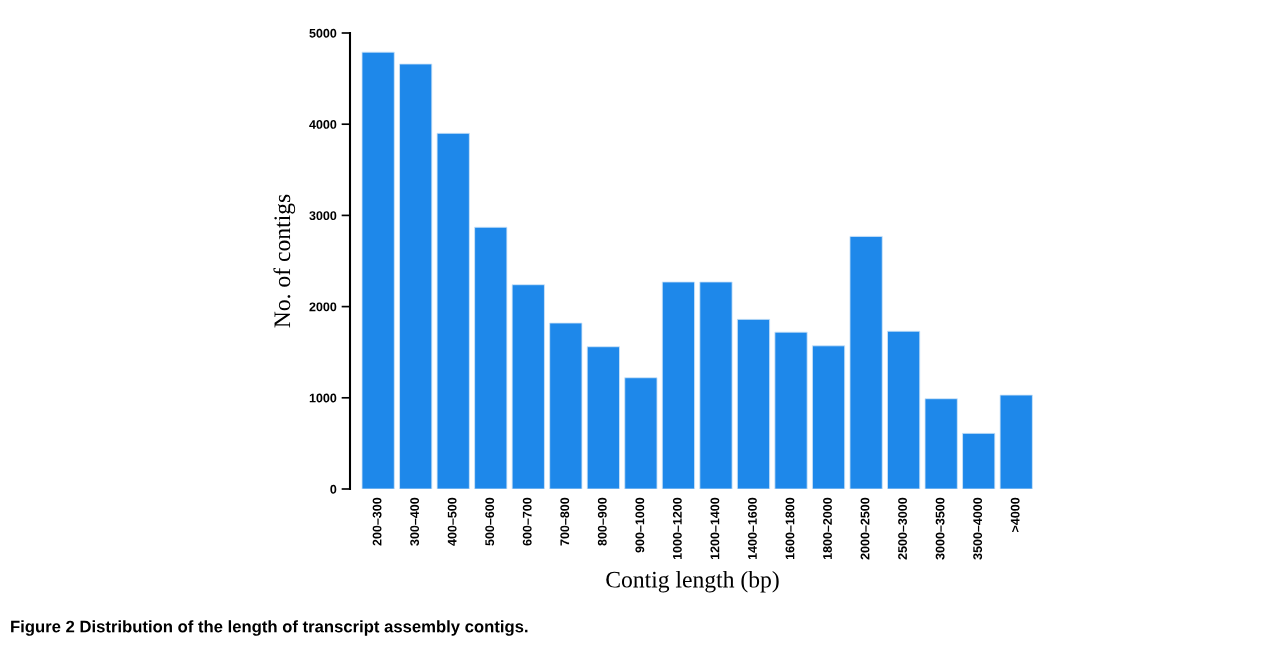 Image resolution: width=1281 pixels, height=645 pixels. I want to click on x-tick-label: 1800–2000, so click(827, 528).